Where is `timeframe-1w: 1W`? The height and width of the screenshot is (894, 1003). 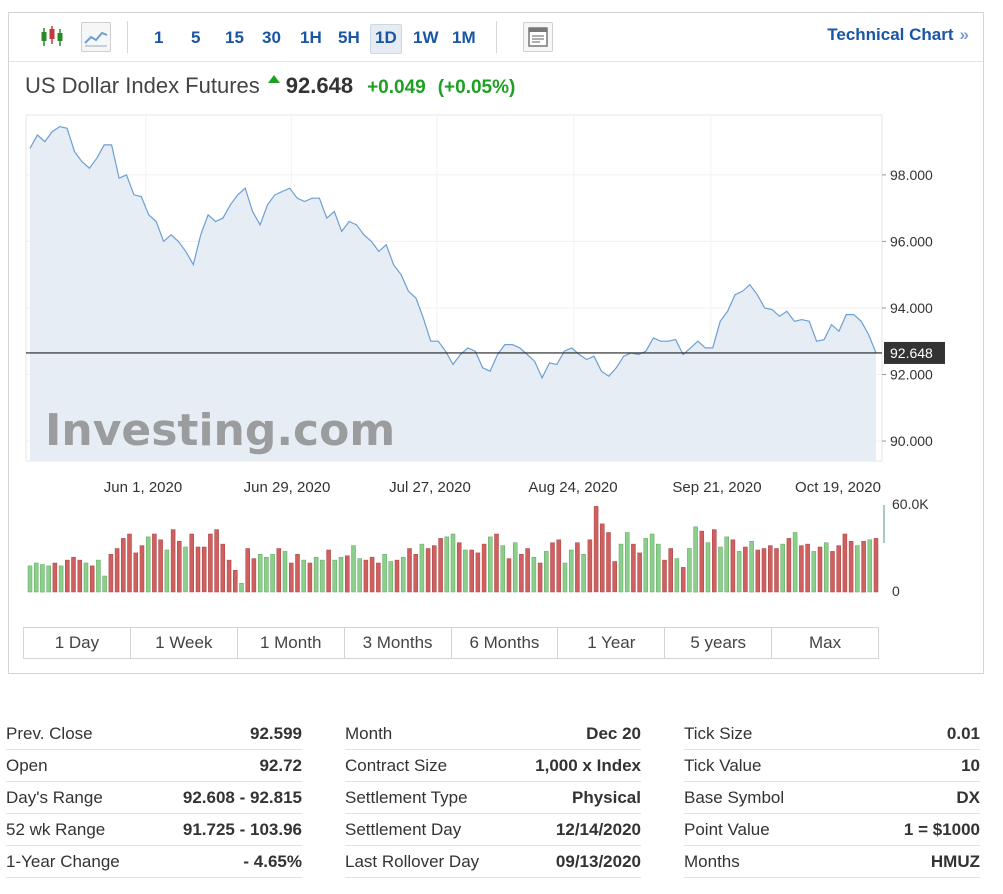 timeframe-1w: 1W is located at coordinates (426, 37).